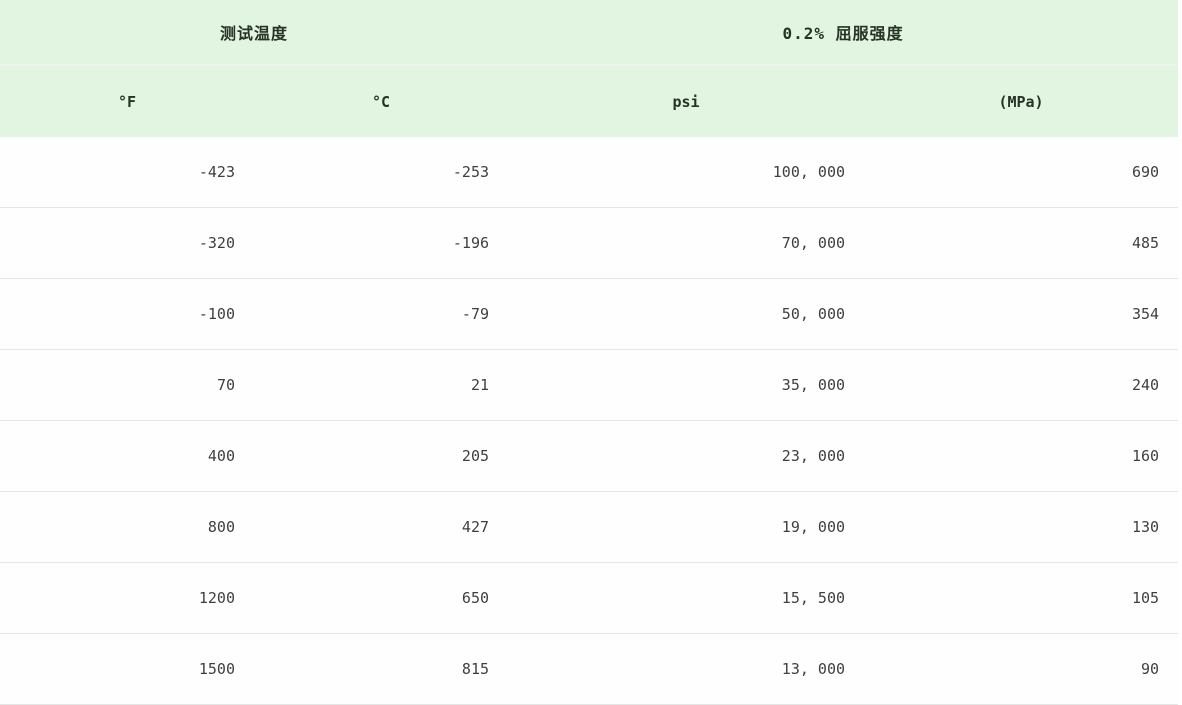 This screenshot has height=705, width=1182. What do you see at coordinates (381, 598) in the screenshot?
I see `cell-temp-c: 650` at bounding box center [381, 598].